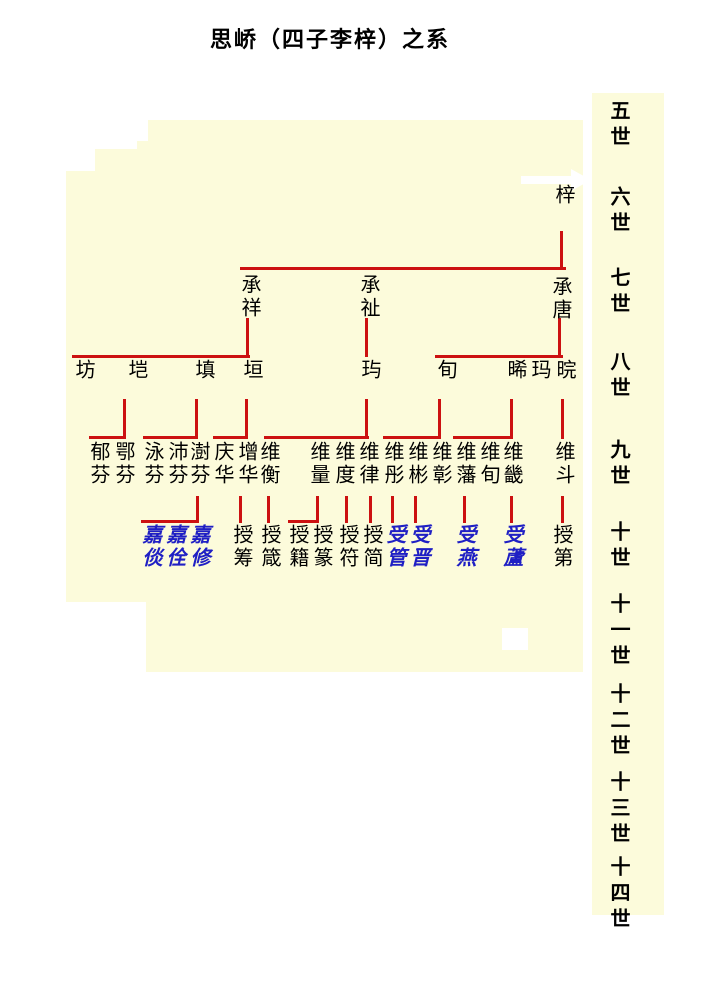 The height and width of the screenshot is (1000, 707). What do you see at coordinates (618, 895) in the screenshot?
I see `generation-label: 十四世` at bounding box center [618, 895].